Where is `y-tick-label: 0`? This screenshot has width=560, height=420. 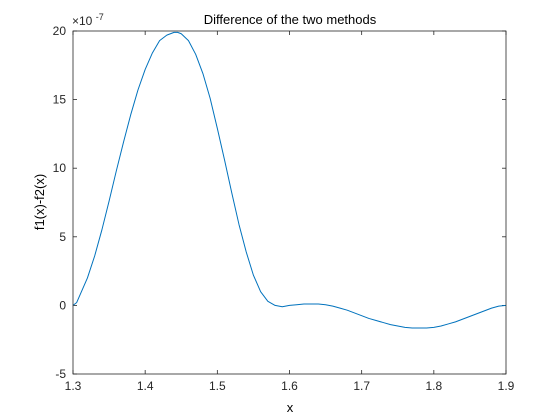
y-tick-label: 0 is located at coordinates (62, 305).